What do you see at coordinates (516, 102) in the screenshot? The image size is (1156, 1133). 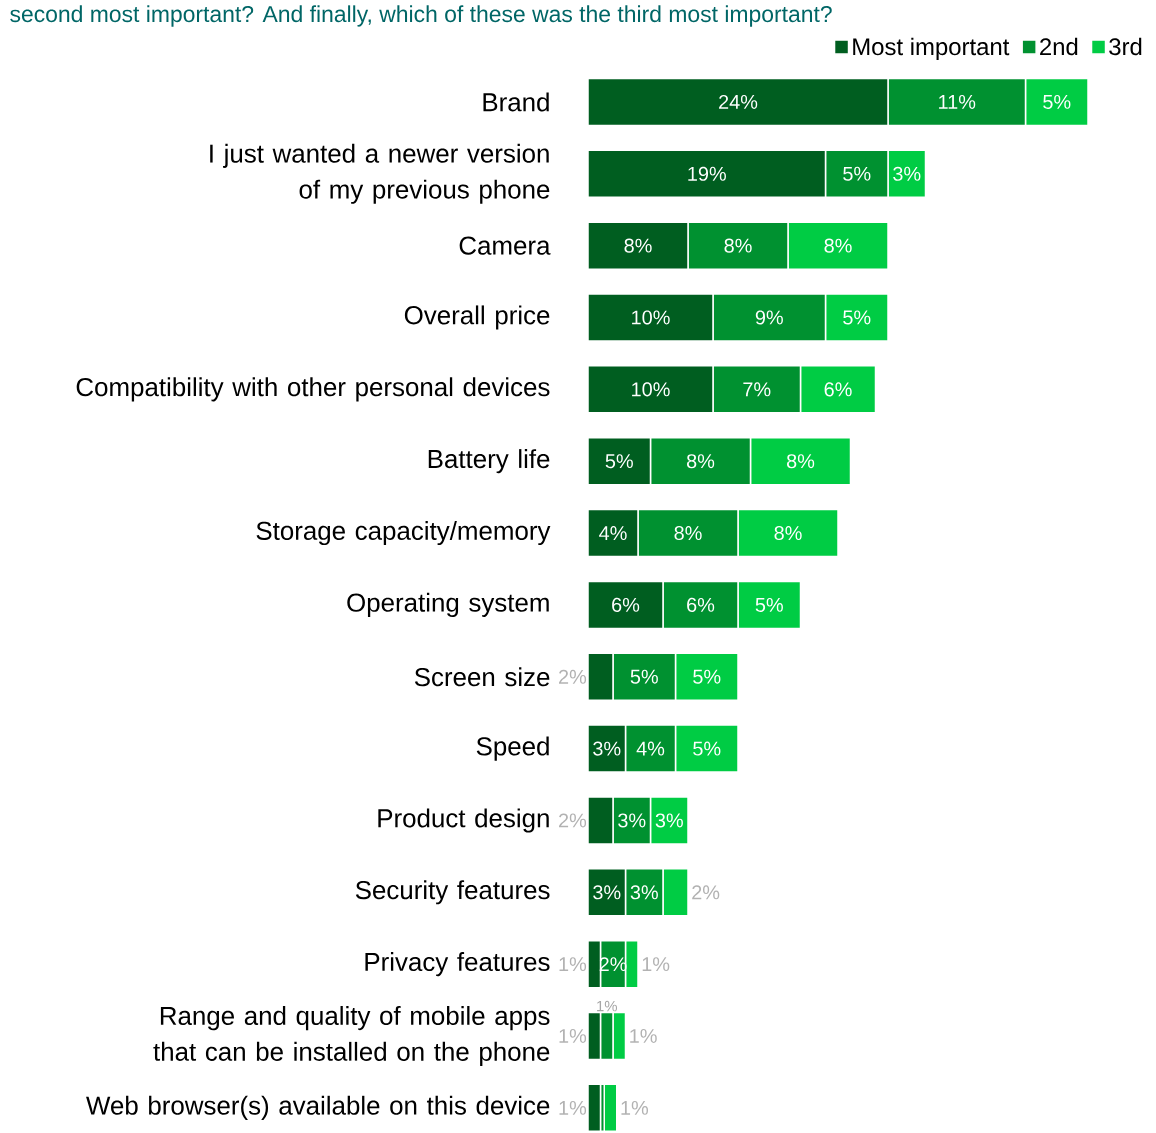 I see `y-tick-label: Brand` at bounding box center [516, 102].